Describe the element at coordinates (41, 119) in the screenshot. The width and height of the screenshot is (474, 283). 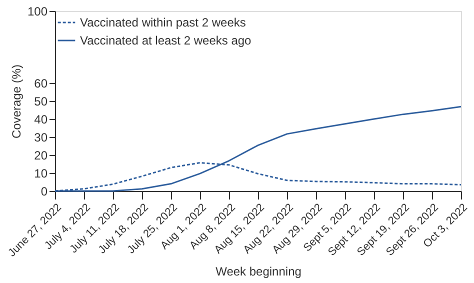
I see `y-tick-label: 40` at that location.